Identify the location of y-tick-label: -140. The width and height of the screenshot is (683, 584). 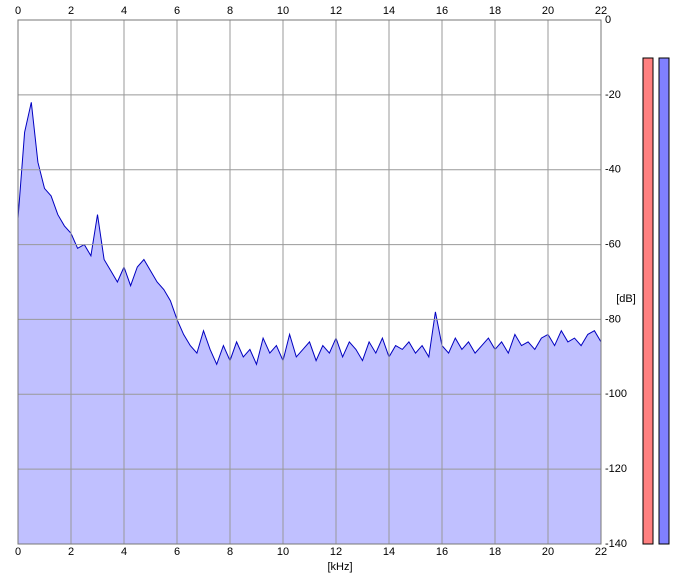
(616, 544).